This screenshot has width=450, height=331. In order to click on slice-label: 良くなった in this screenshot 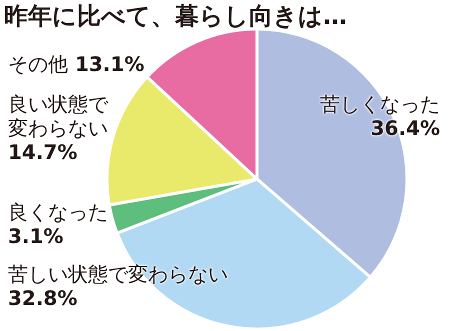, I will do `click(58, 212)`.